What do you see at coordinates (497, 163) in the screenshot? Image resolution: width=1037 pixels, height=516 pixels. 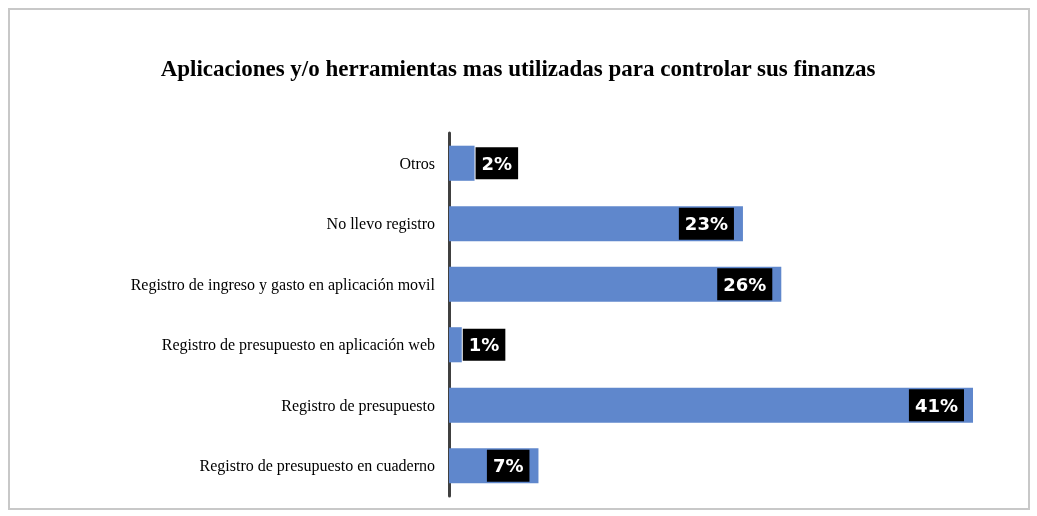 I see `data-label: 2%` at bounding box center [497, 163].